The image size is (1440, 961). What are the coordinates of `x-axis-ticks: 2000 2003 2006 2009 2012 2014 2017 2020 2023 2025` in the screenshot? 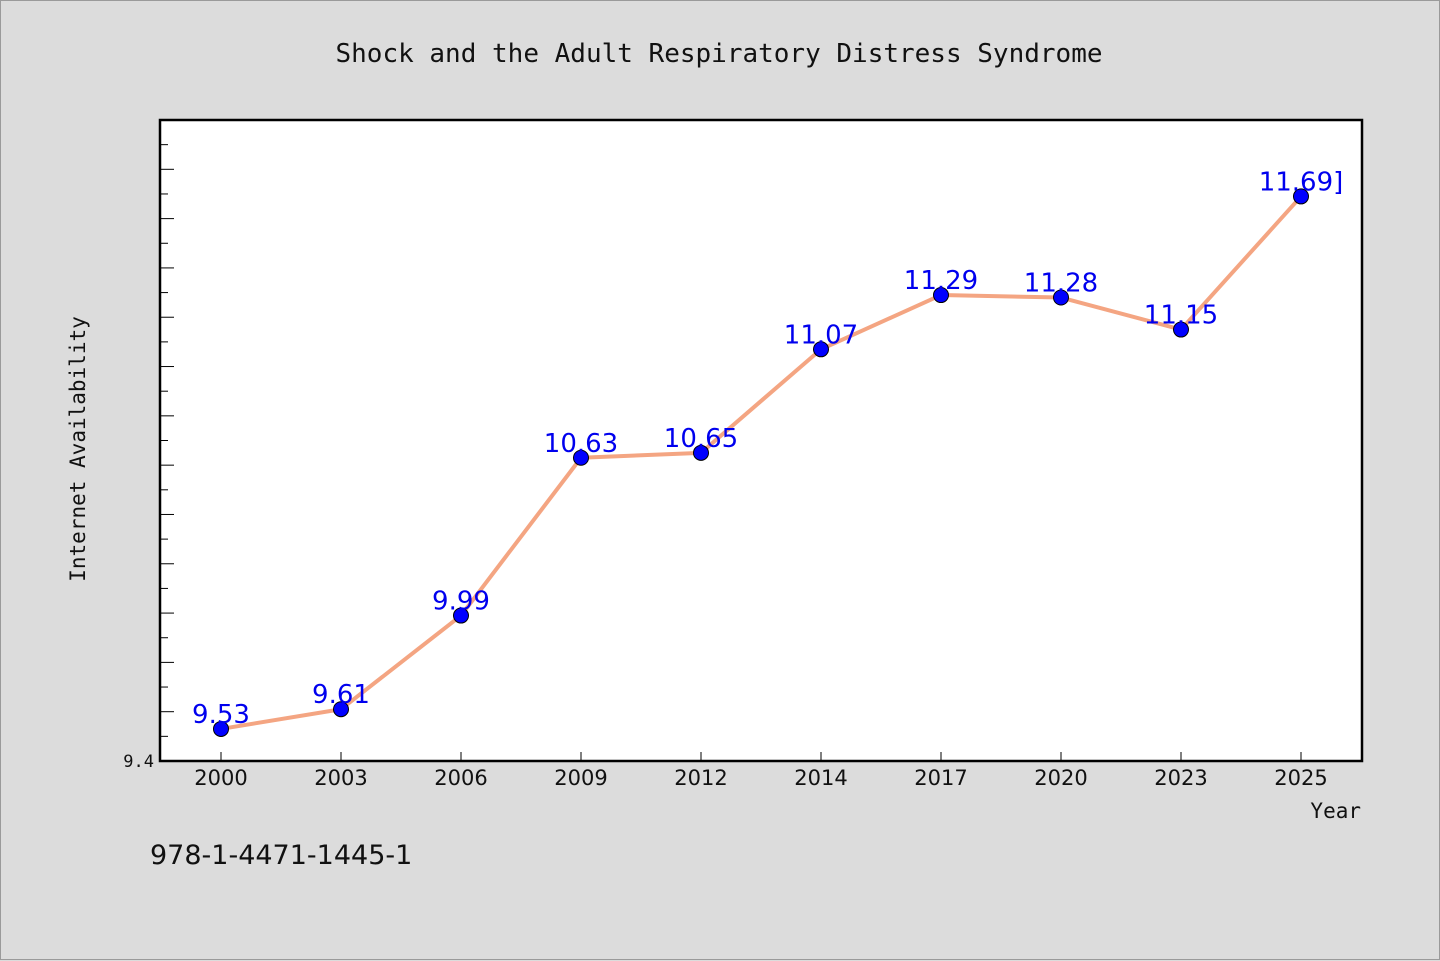 It's located at (761, 771).